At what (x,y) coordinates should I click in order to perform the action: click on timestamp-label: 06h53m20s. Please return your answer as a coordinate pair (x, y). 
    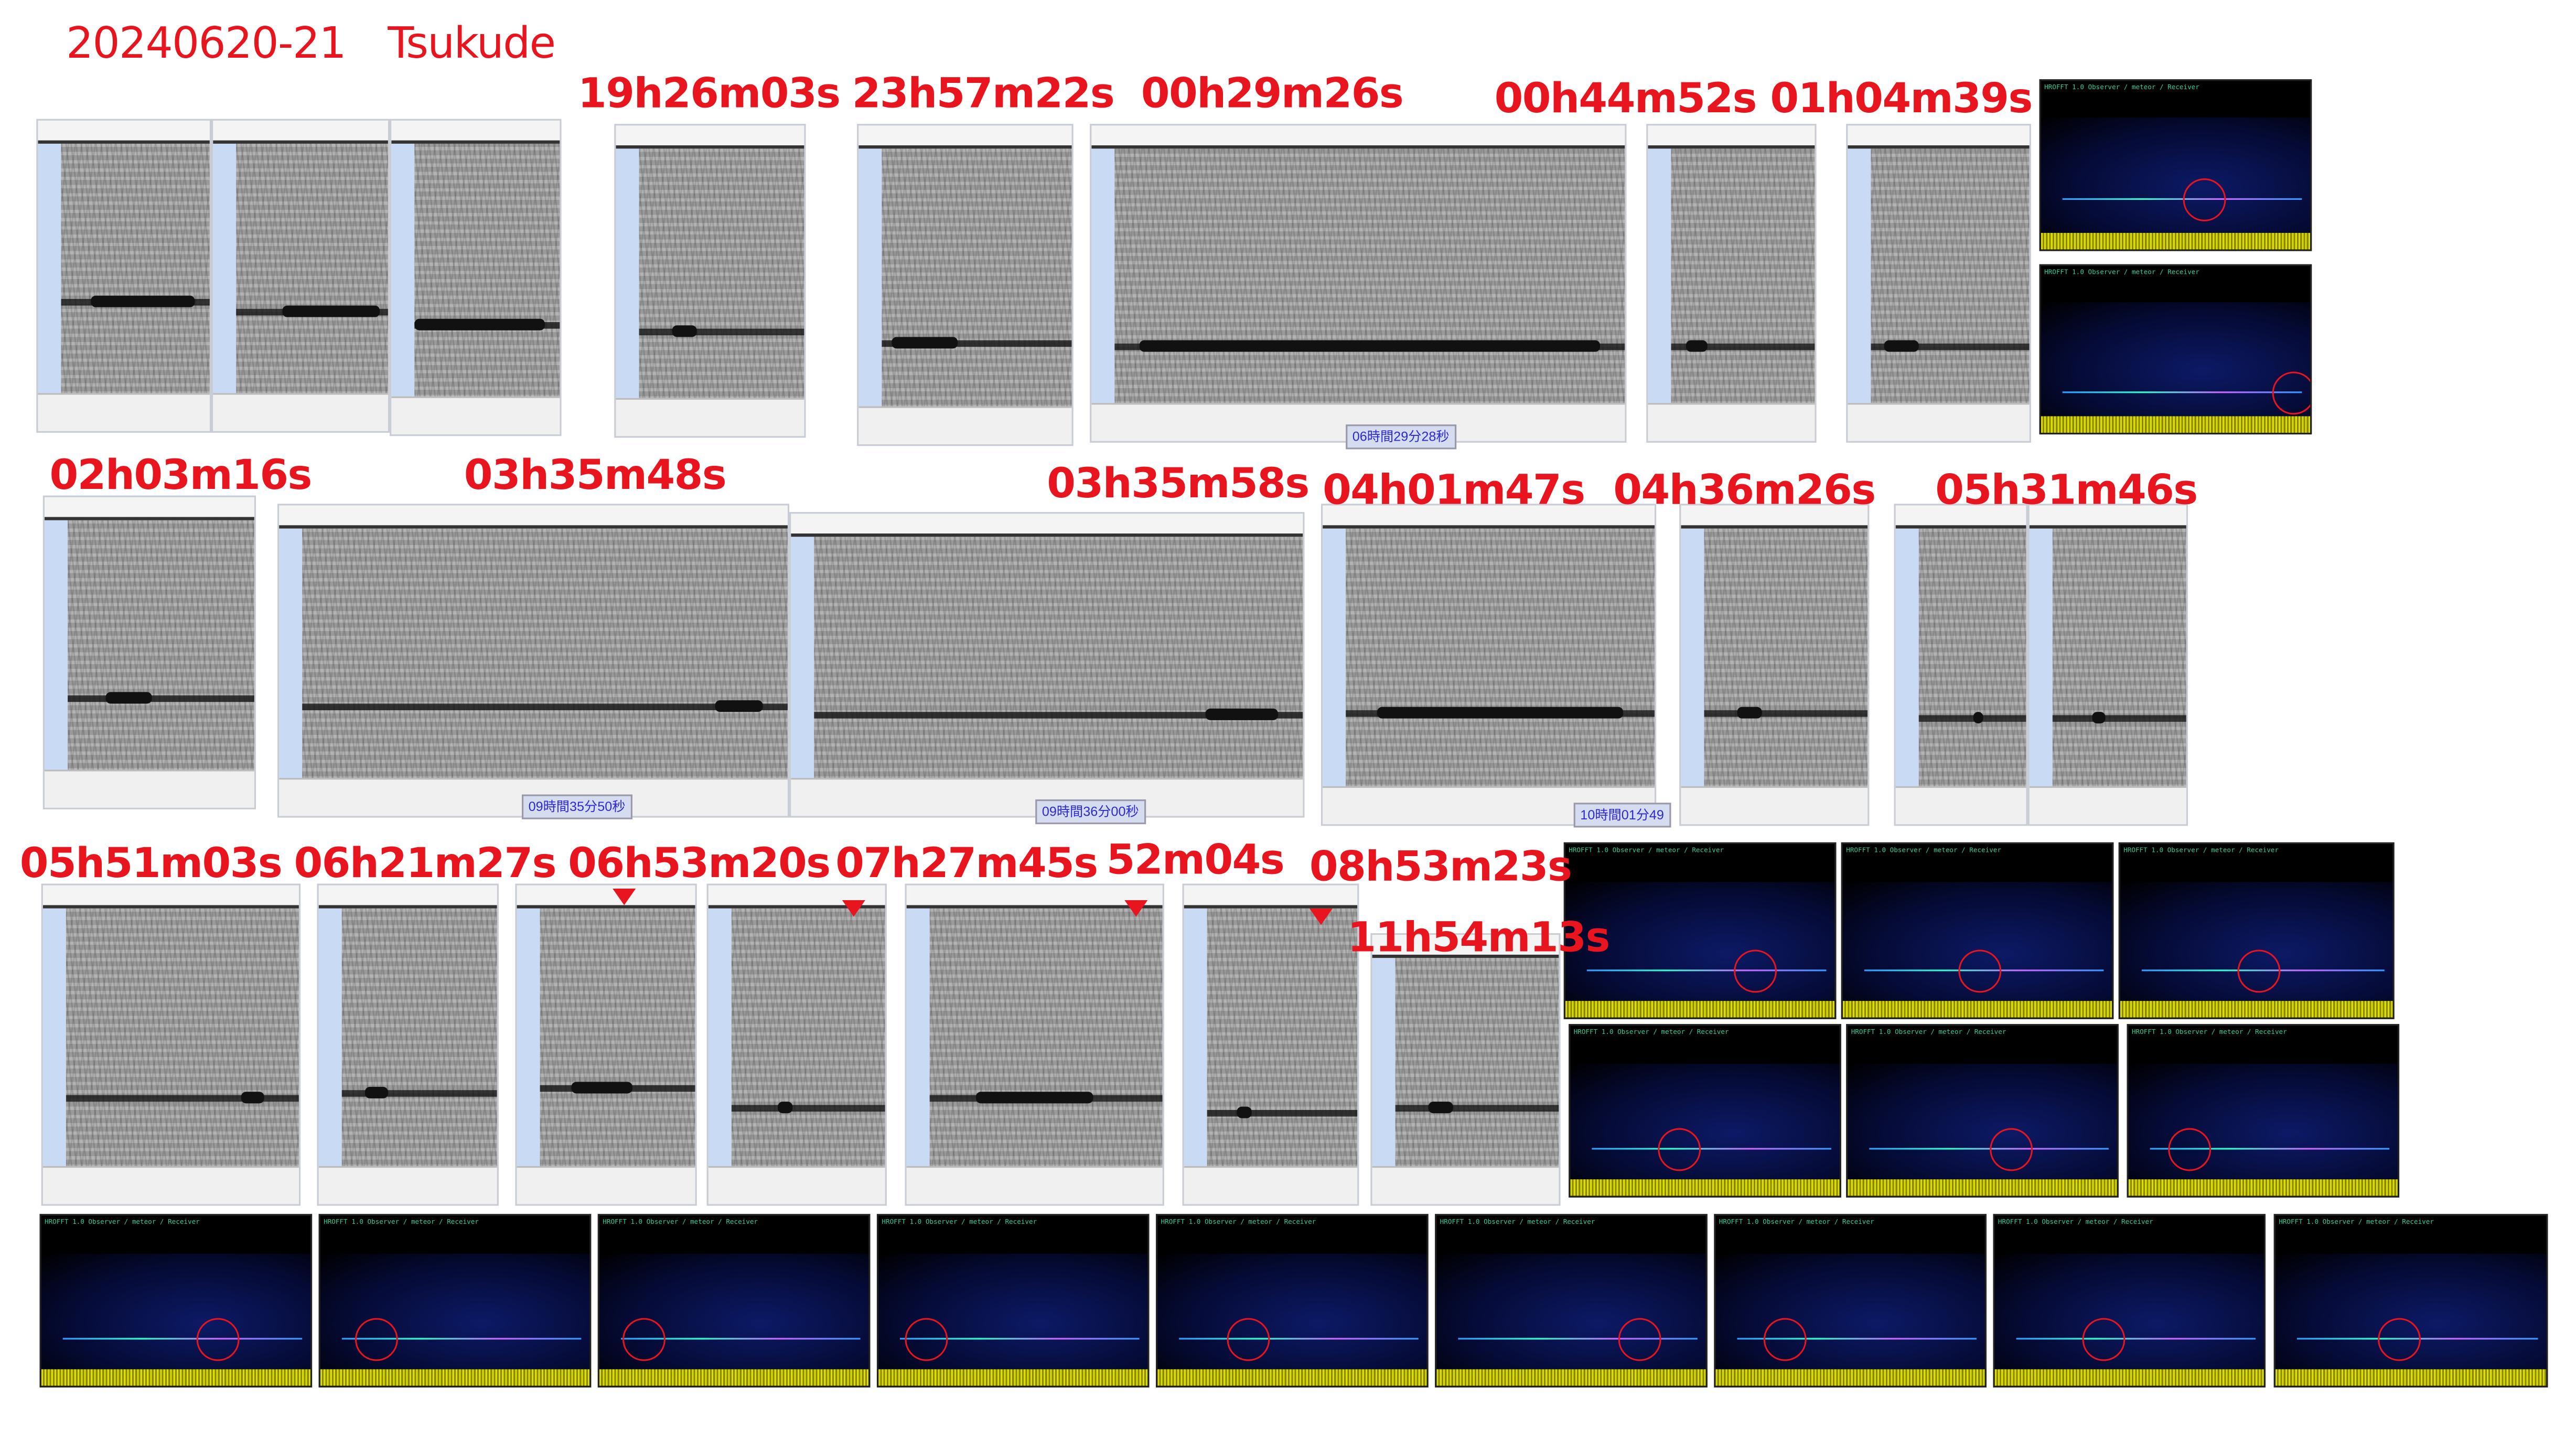
    Looking at the image, I should click on (699, 863).